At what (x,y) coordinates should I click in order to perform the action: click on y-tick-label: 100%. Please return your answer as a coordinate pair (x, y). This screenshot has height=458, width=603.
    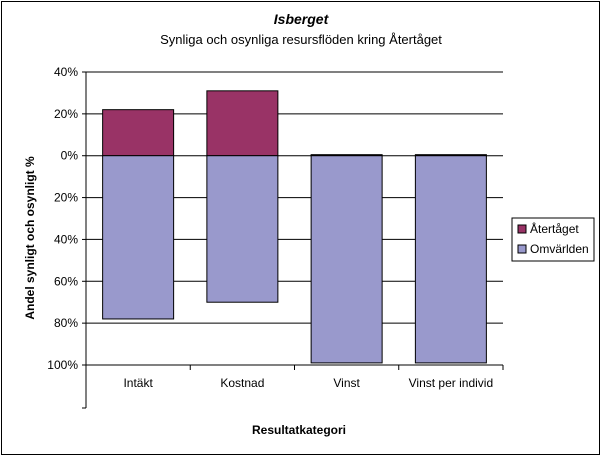
    Looking at the image, I should click on (62, 365).